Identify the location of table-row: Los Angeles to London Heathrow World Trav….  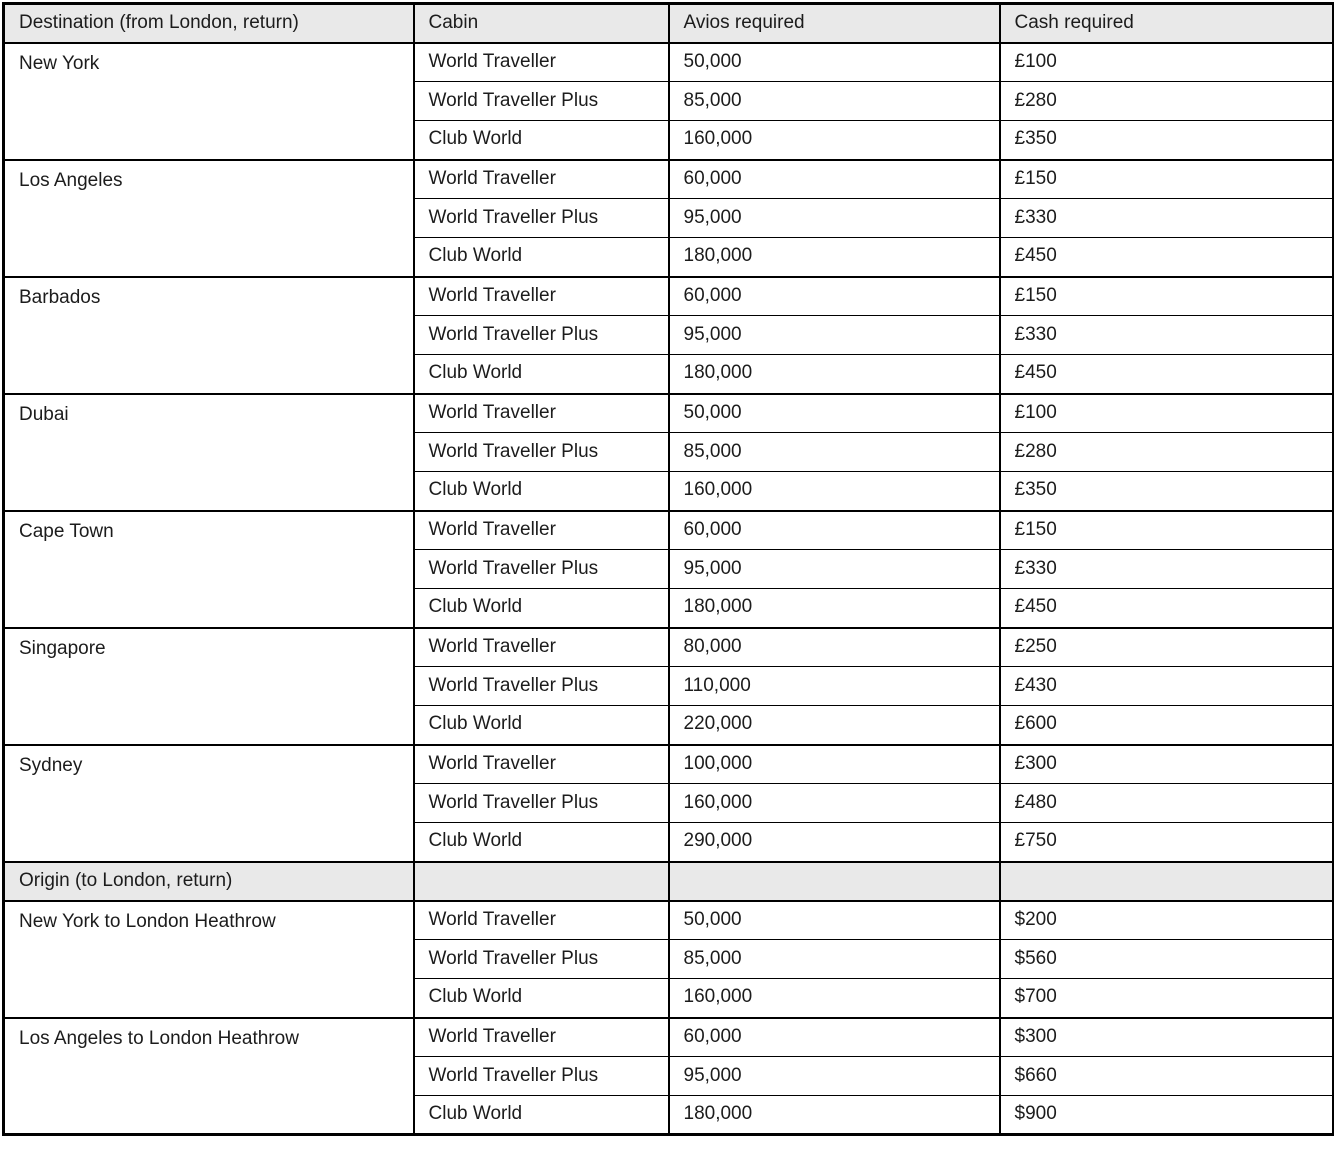
(668, 1075).